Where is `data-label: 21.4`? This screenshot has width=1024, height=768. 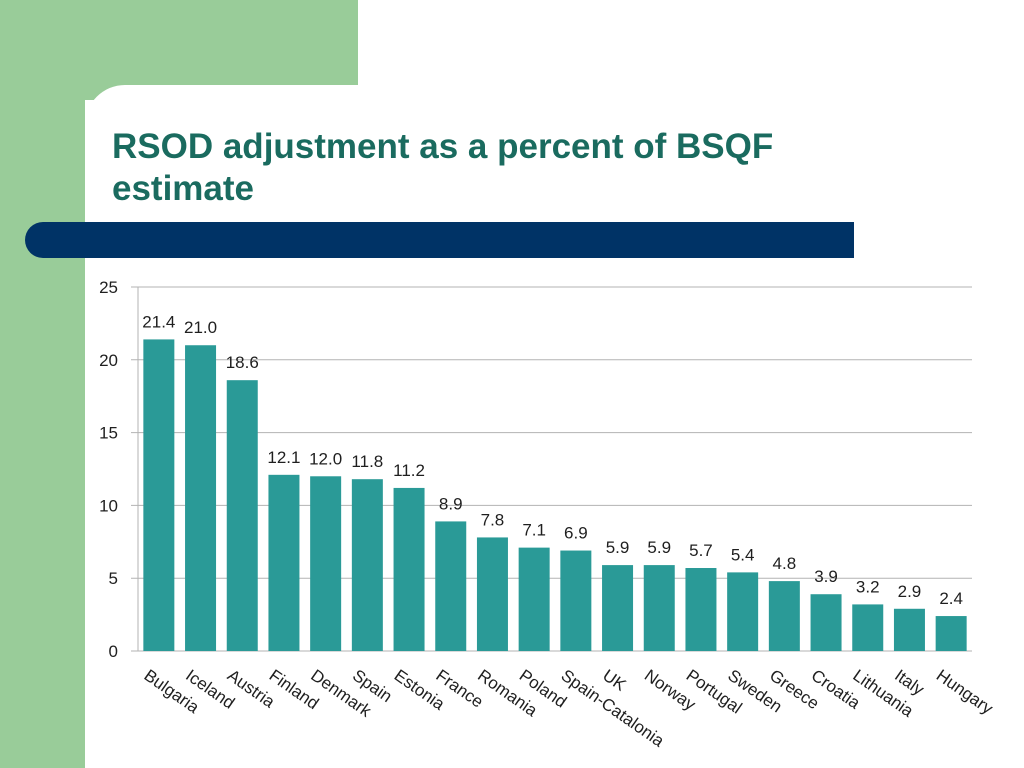 data-label: 21.4 is located at coordinates (158, 321).